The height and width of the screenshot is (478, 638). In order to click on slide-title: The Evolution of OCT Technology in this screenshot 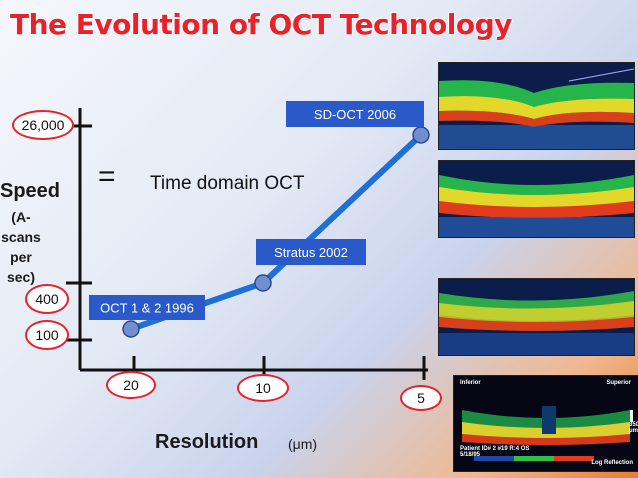, I will do `click(261, 24)`.